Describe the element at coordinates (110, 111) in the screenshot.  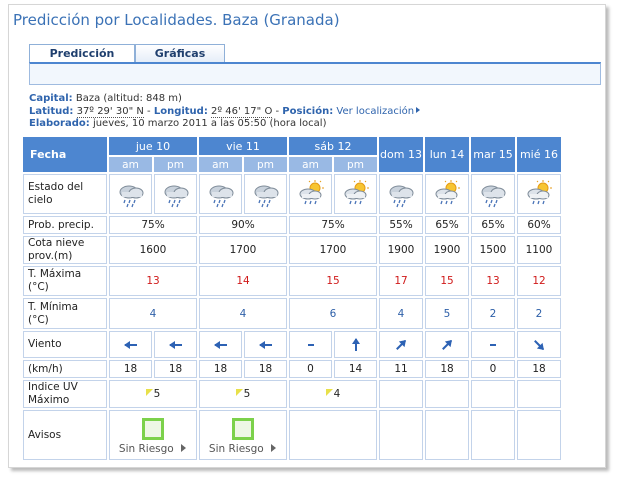
I see `value: 37º 29' 30" N` at that location.